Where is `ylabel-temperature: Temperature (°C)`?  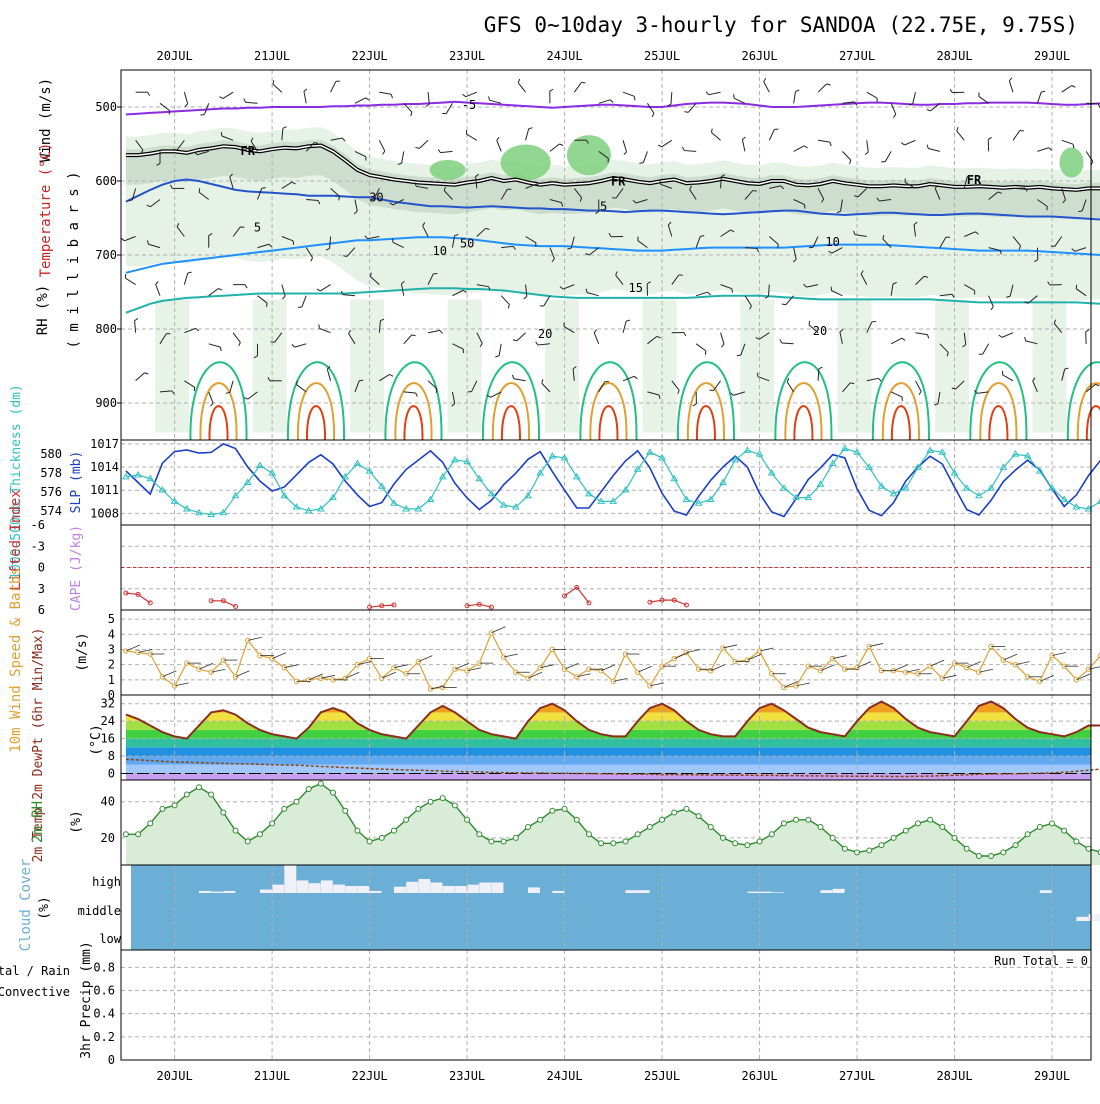
ylabel-temperature: Temperature (°C) is located at coordinates (46, 210).